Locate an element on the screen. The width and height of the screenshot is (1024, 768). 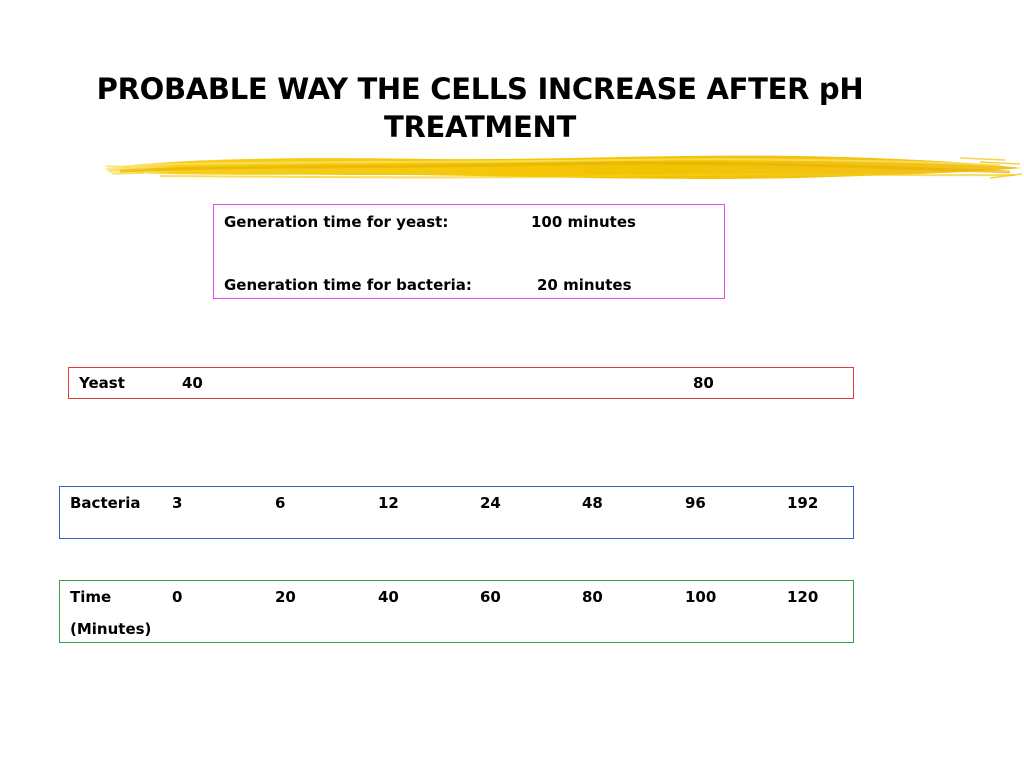
time-value: 20 is located at coordinates (285, 597).